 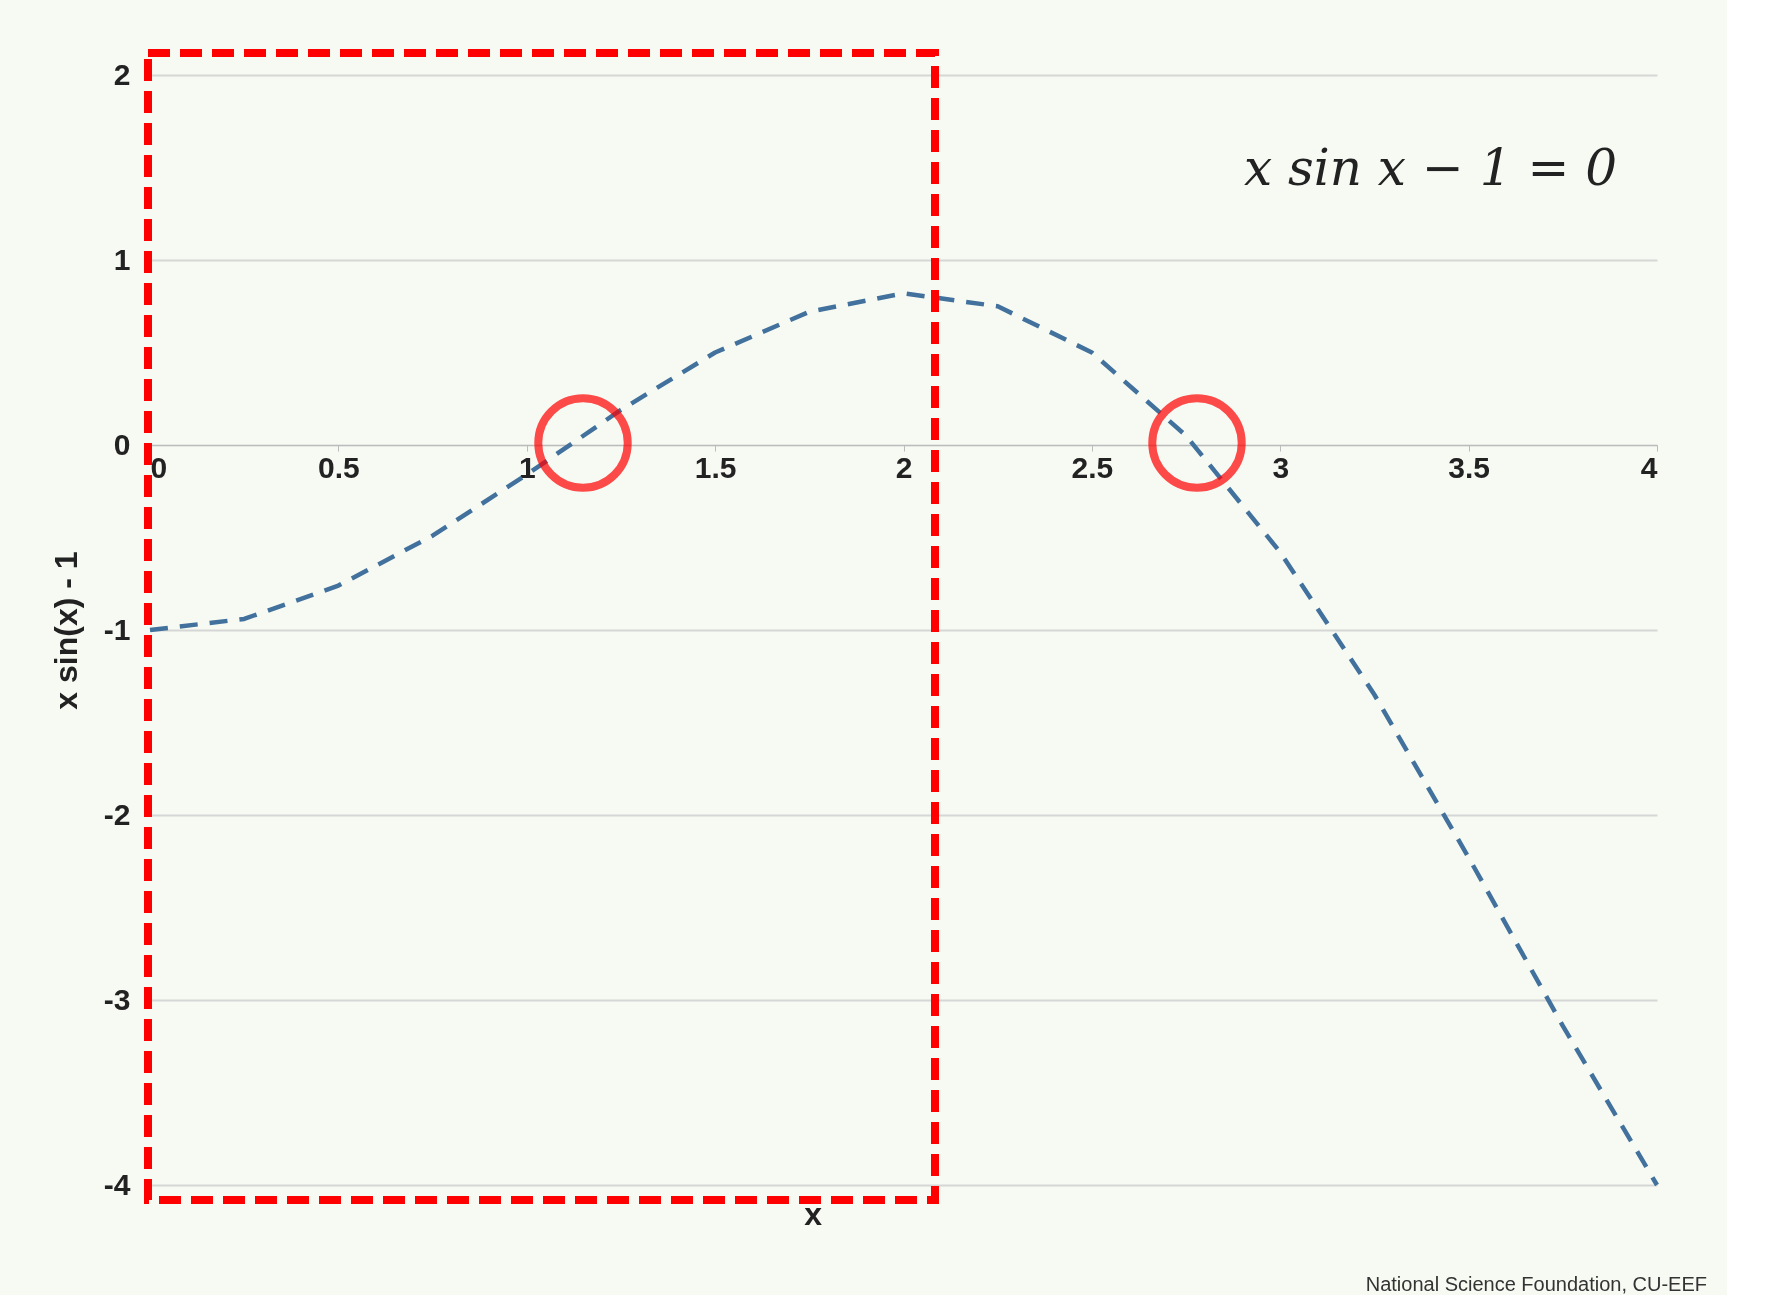 I want to click on y-tick-label: -3, so click(x=117, y=999).